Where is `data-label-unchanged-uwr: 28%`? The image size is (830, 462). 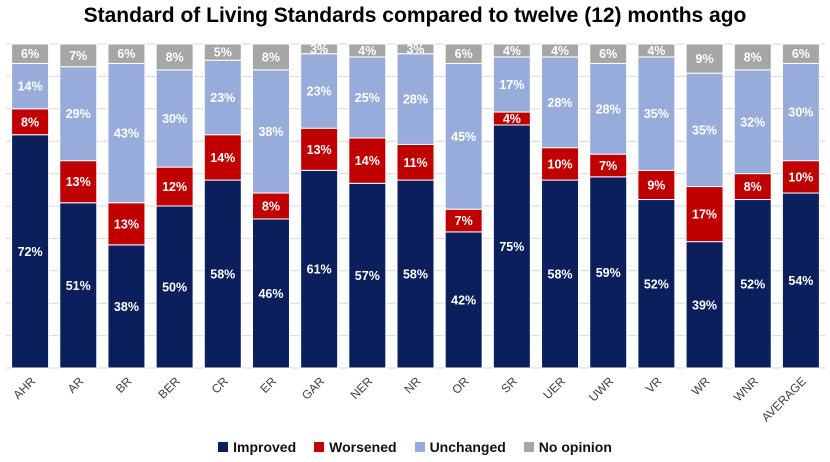 data-label-unchanged-uwr: 28% is located at coordinates (608, 109).